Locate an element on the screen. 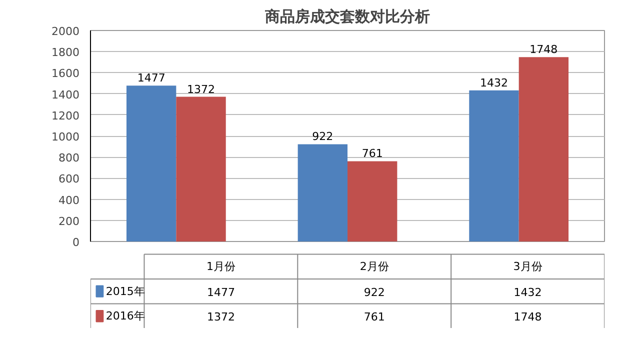  data-label: 1432 is located at coordinates (494, 83).